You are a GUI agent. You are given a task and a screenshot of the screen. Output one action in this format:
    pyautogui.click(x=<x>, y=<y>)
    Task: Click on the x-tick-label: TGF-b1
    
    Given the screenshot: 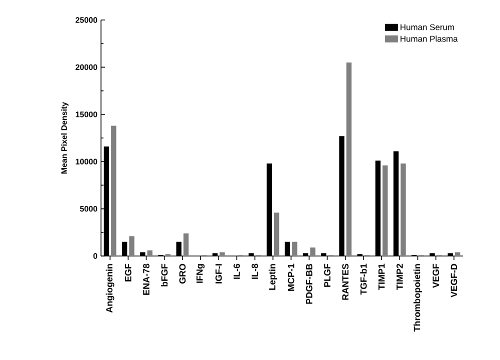 What is the action you would take?
    pyautogui.click(x=363, y=279)
    